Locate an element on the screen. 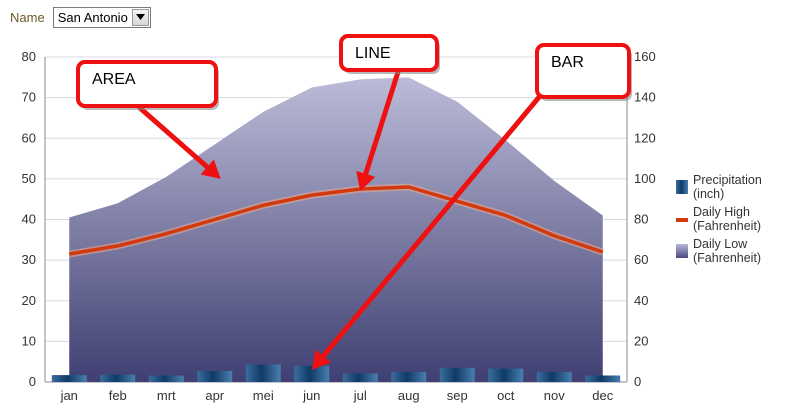  bar-precipitation-mei is located at coordinates (263, 373).